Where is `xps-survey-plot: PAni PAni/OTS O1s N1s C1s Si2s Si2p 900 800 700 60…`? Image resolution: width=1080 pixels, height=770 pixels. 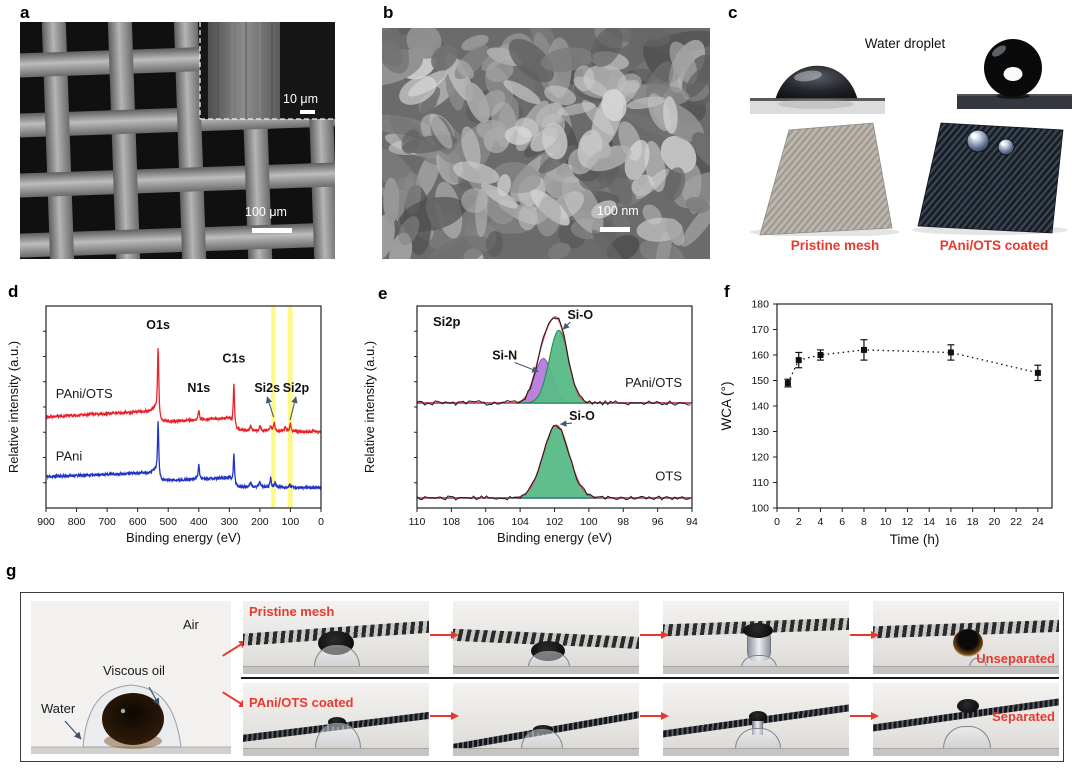 xps-survey-plot: PAni PAni/OTS O1s N1s C1s Si2s Si2p 900 800 700 60… is located at coordinates (165, 425).